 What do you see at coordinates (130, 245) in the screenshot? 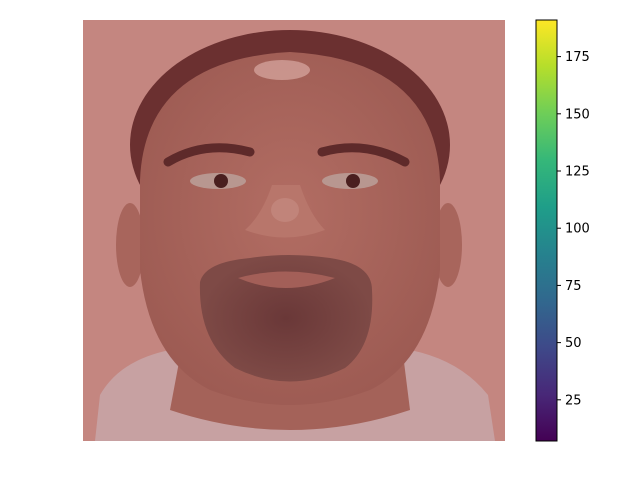
I see `left-ear` at bounding box center [130, 245].